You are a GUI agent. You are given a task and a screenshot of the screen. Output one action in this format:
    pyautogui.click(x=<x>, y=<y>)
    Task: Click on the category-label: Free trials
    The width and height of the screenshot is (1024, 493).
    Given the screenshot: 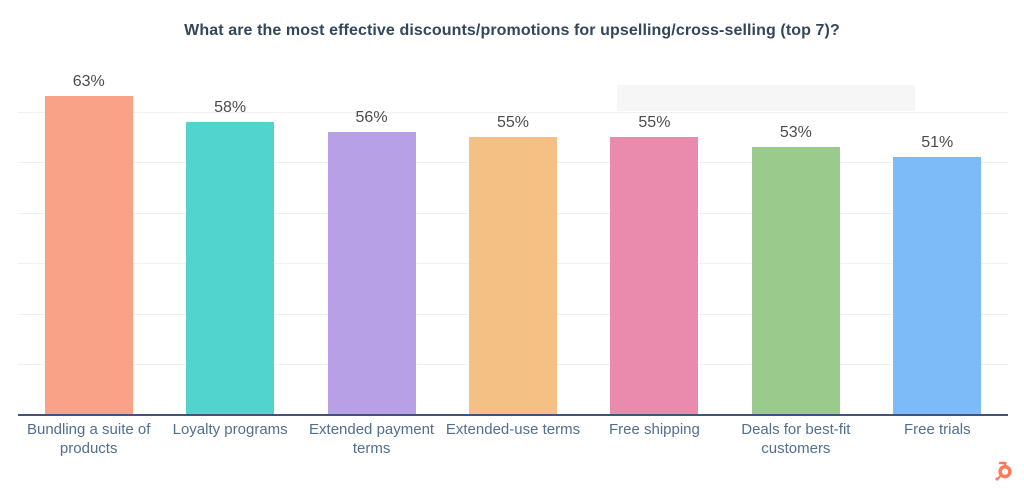 What is the action you would take?
    pyautogui.click(x=937, y=429)
    